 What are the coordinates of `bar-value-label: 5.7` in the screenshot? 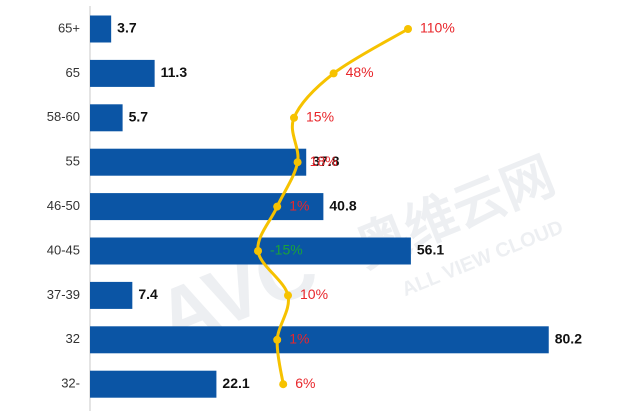 It's located at (139, 117).